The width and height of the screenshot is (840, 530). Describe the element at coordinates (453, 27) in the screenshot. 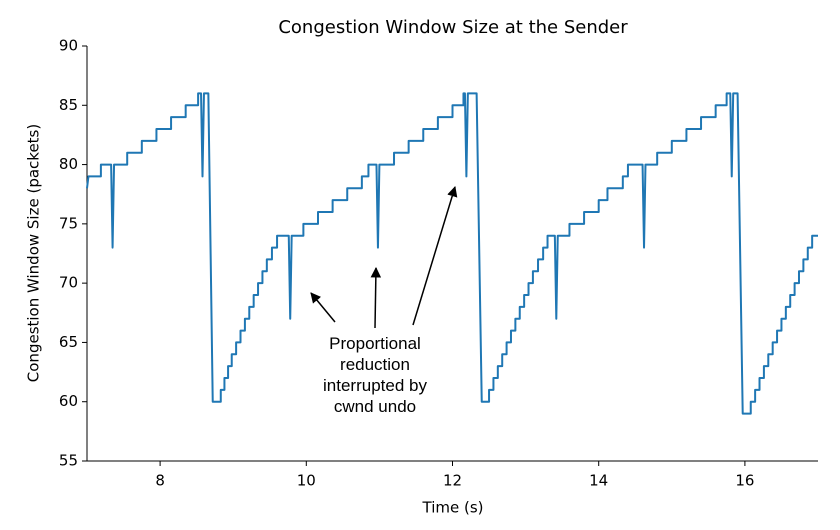

I see `chart-title: Congestion Window Size at the Sender` at that location.